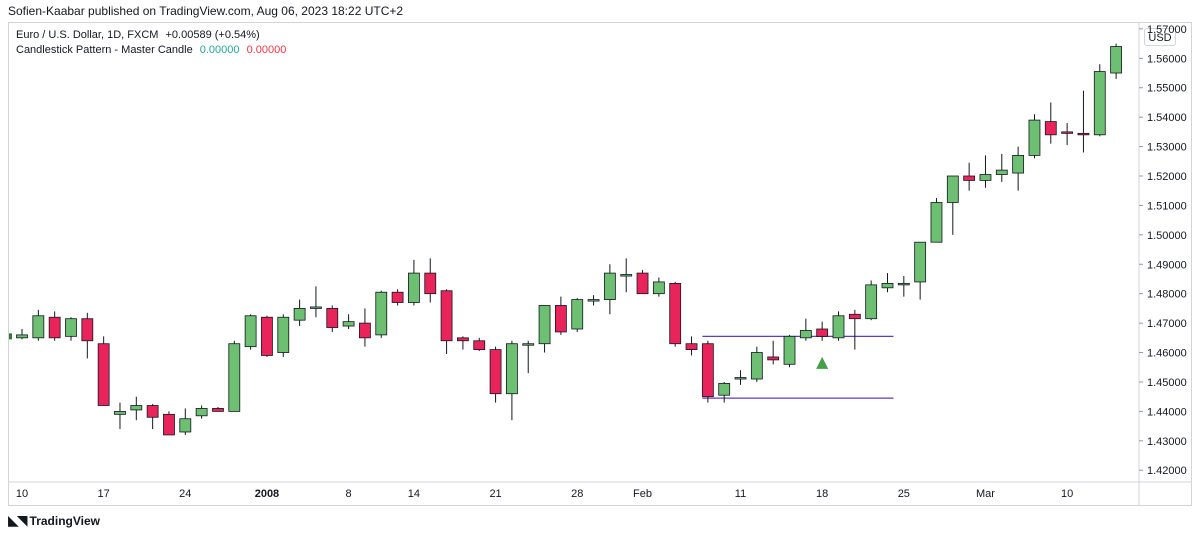 Image resolution: width=1200 pixels, height=534 pixels. I want to click on y-tick-label: 1.54000, so click(1167, 118).